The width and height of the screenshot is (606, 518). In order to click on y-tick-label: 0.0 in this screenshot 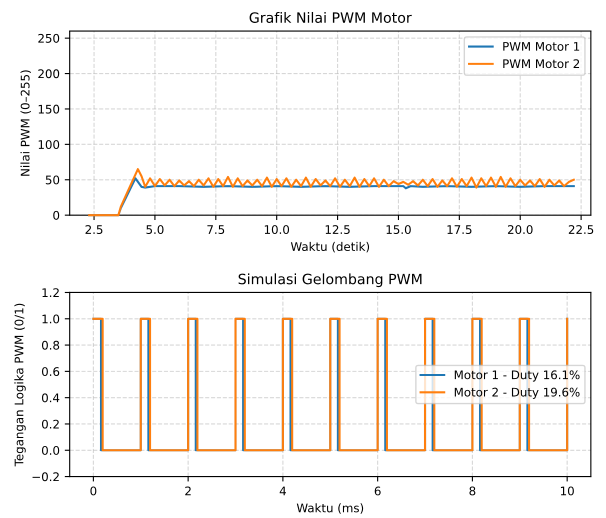, I will do `click(51, 450)`.